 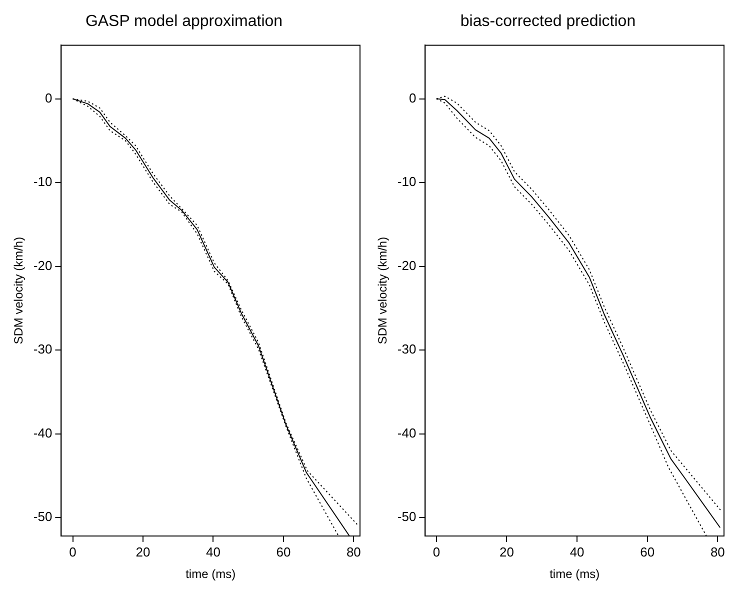 What do you see at coordinates (184, 21) in the screenshot?
I see `chart-title: GASP model approximation` at bounding box center [184, 21].